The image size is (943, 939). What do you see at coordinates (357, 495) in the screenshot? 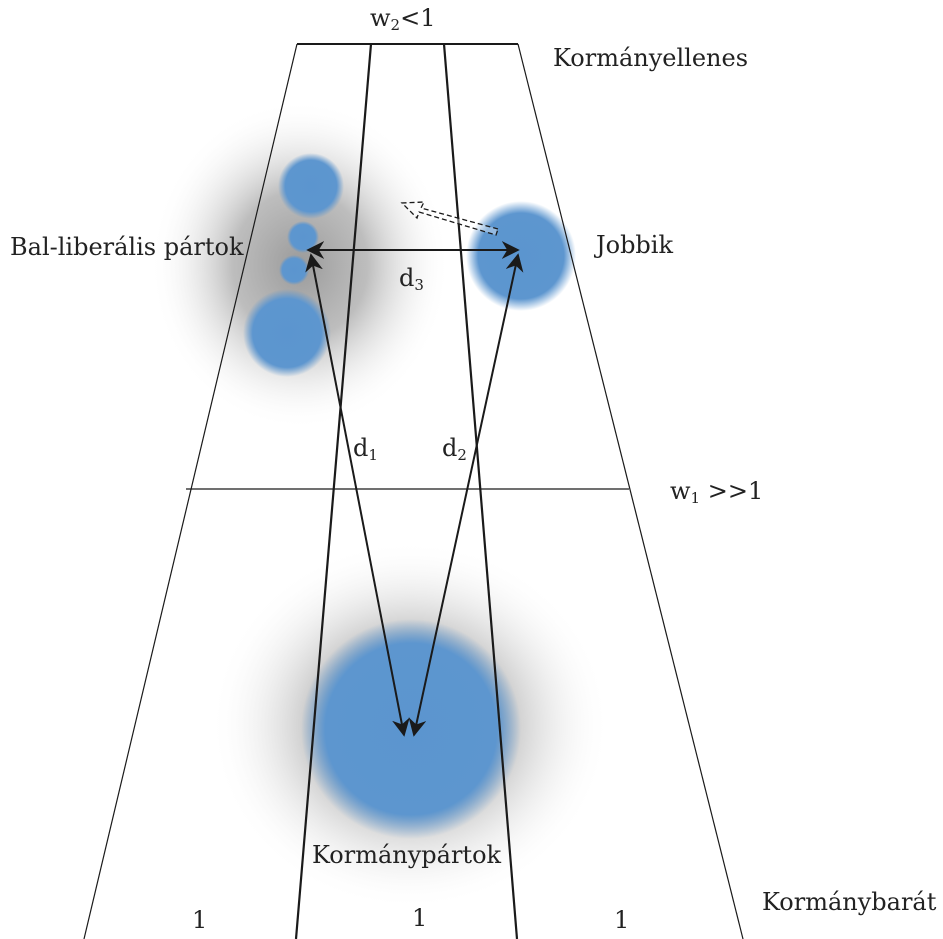
I see `d1-arrow` at bounding box center [357, 495].